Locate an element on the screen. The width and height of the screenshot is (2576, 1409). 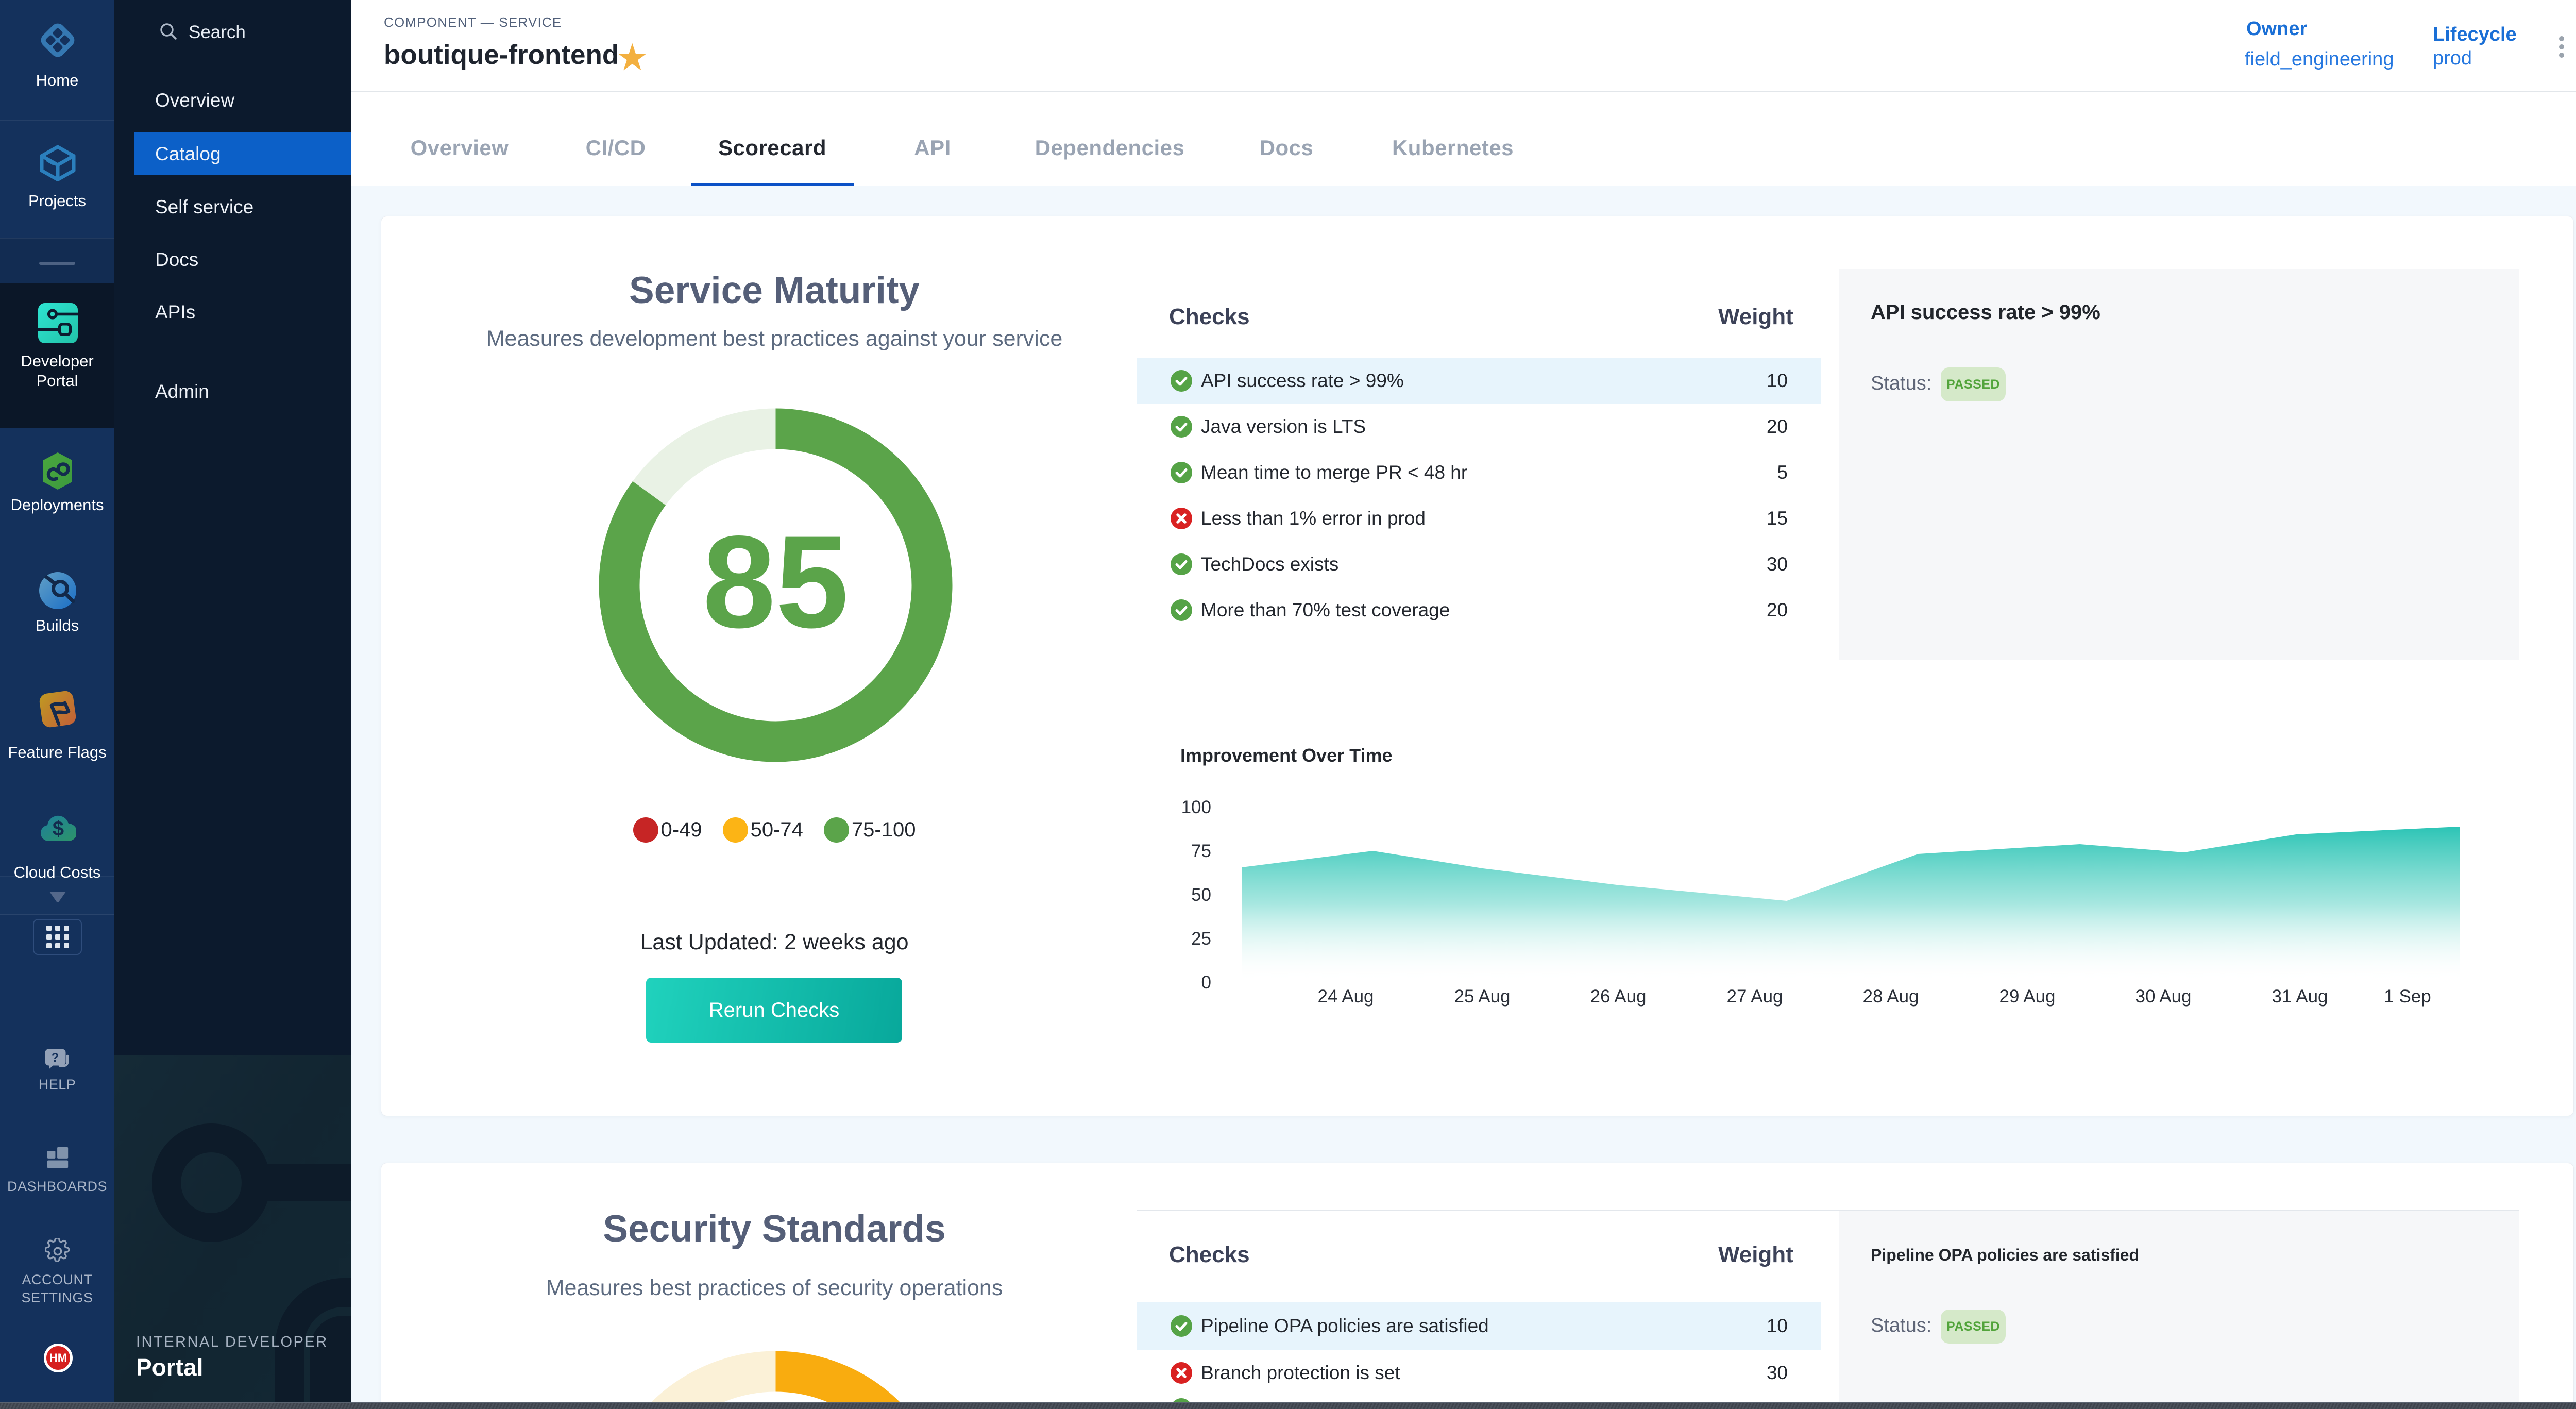
svg-text: 85 is located at coordinates (776, 582).